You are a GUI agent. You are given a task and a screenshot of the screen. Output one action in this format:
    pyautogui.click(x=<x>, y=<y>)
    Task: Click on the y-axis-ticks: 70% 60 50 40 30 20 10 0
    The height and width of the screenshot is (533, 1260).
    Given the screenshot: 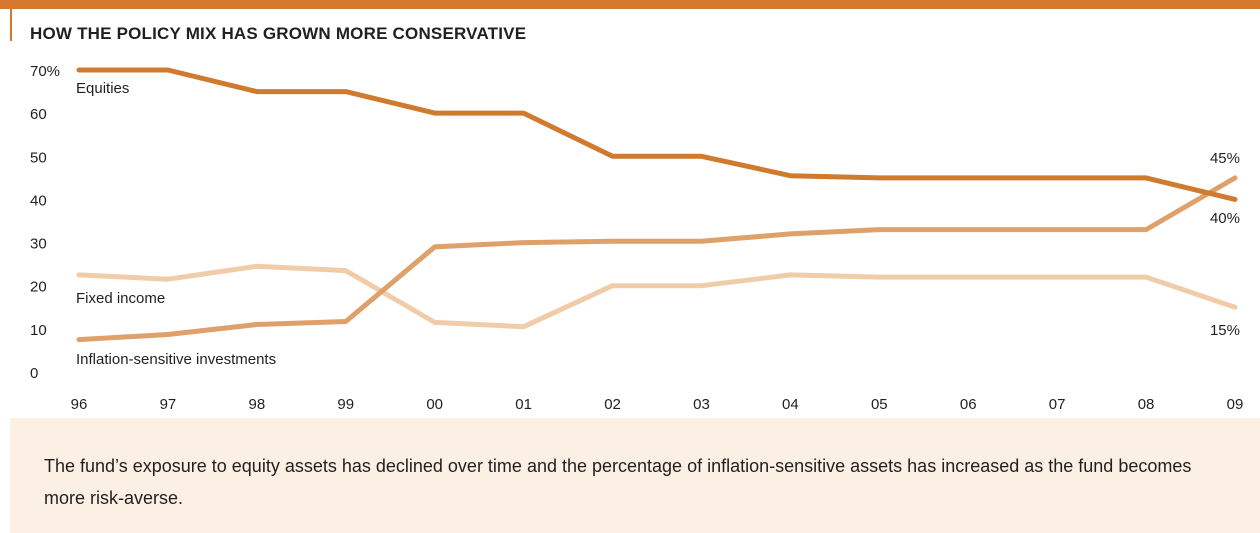 What is the action you would take?
    pyautogui.click(x=45, y=222)
    